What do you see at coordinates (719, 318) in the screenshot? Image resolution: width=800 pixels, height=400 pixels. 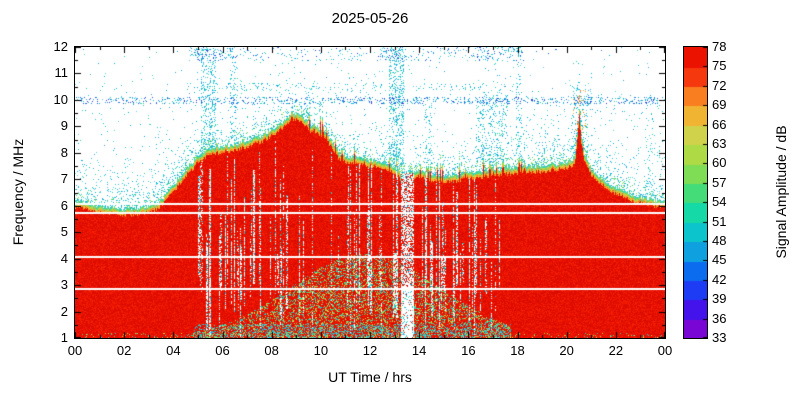 I see `colorbar-tick-label: 36` at bounding box center [719, 318].